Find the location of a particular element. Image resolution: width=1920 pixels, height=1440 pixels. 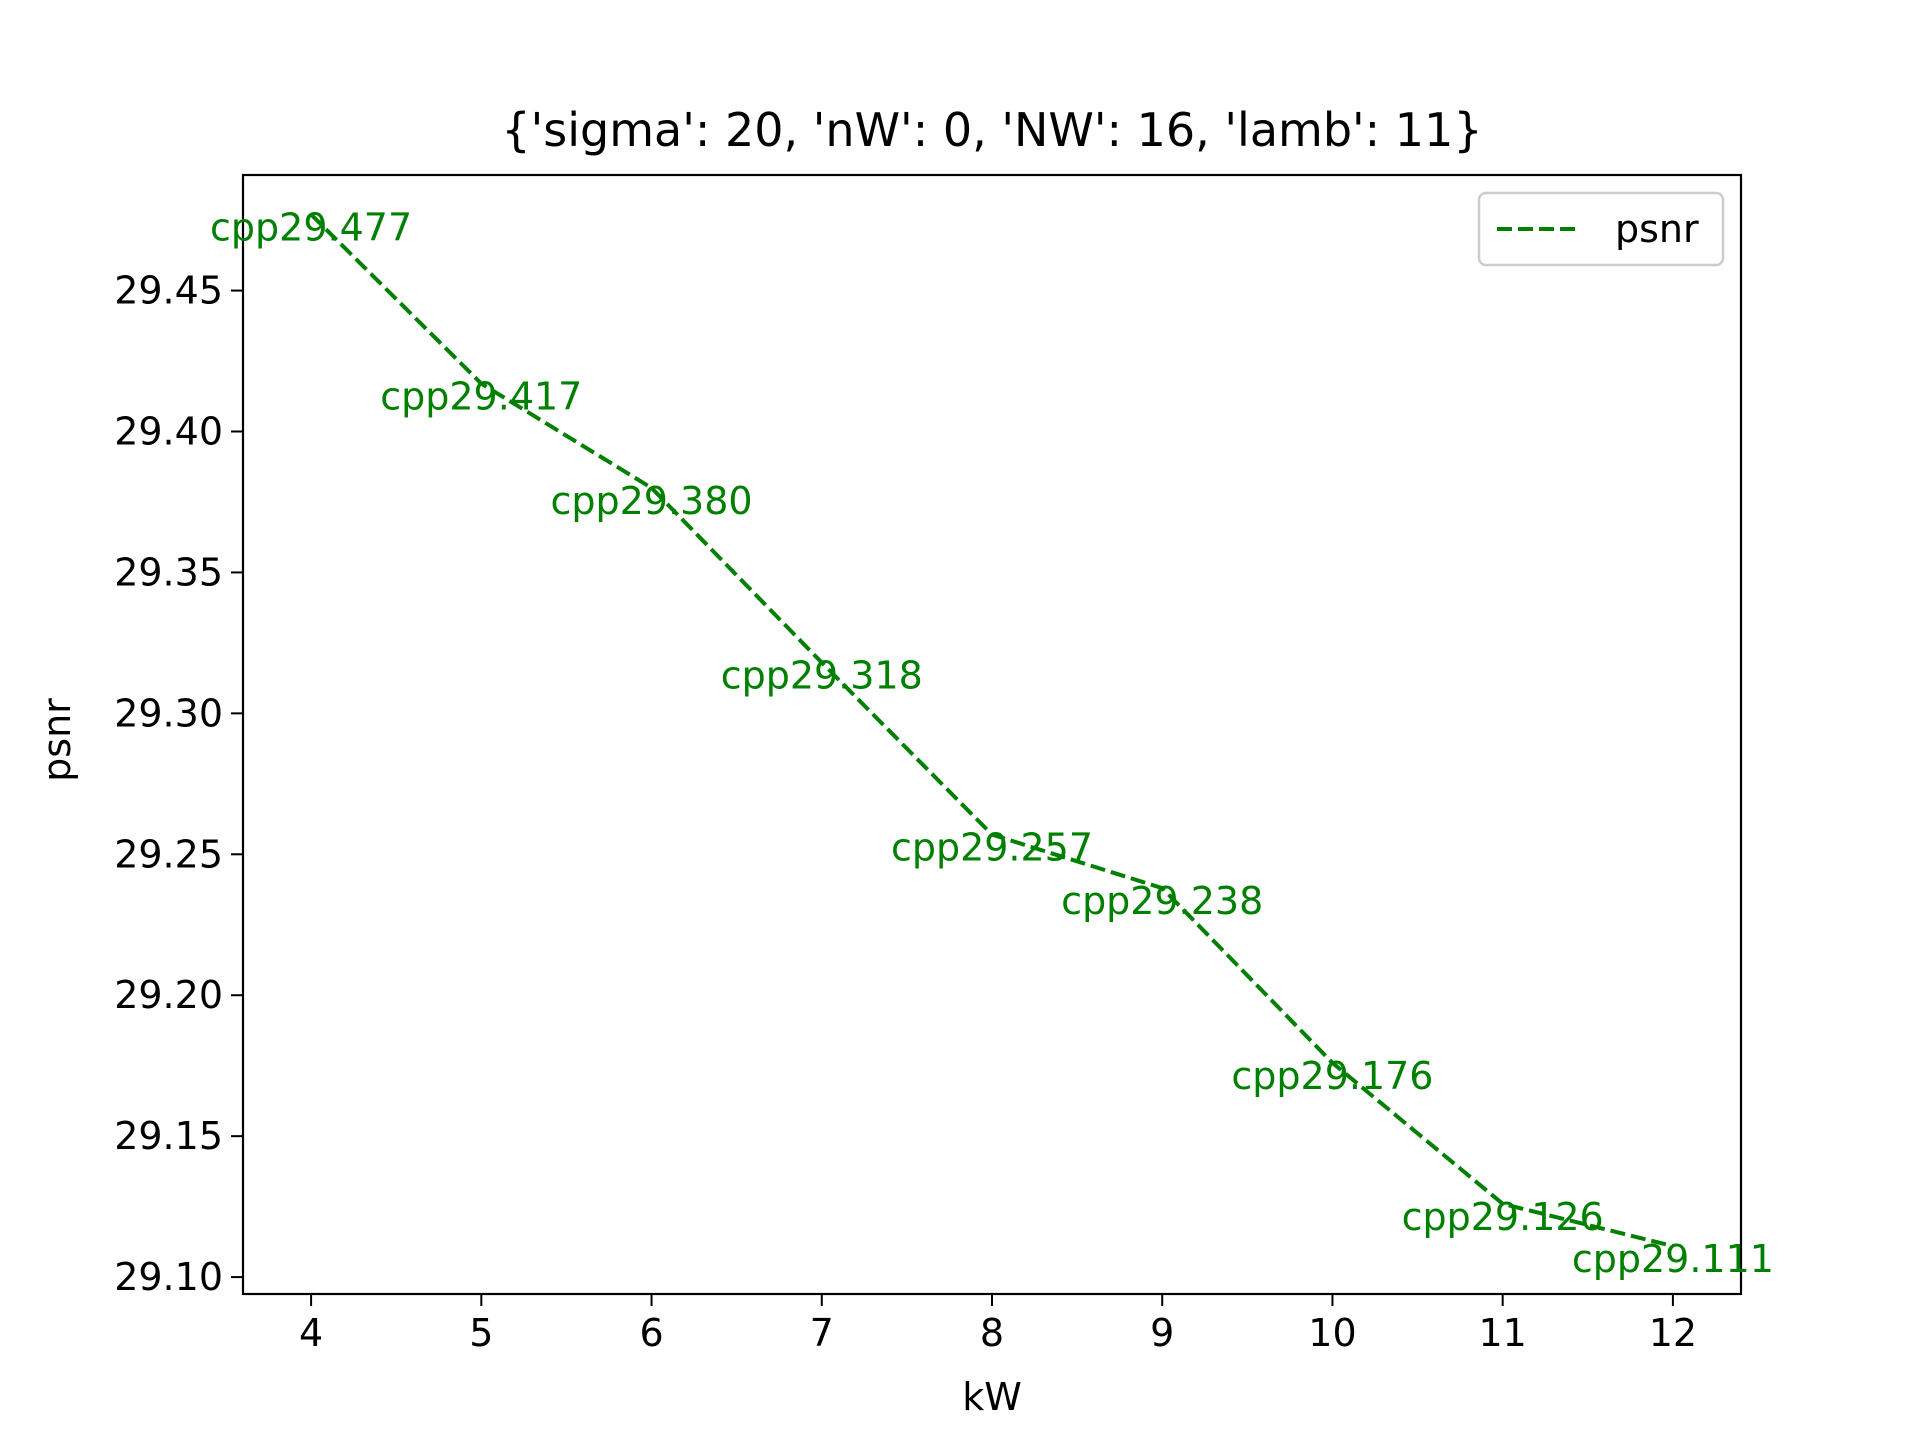

x-tick-label: 5 is located at coordinates (481, 1333).